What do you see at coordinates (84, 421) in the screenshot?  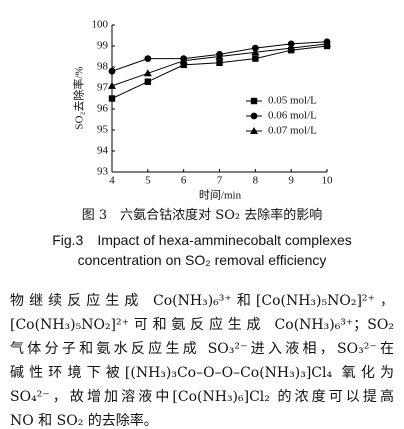 I see `body-line: NO 和 SO₂ 的去除率。` at bounding box center [84, 421].